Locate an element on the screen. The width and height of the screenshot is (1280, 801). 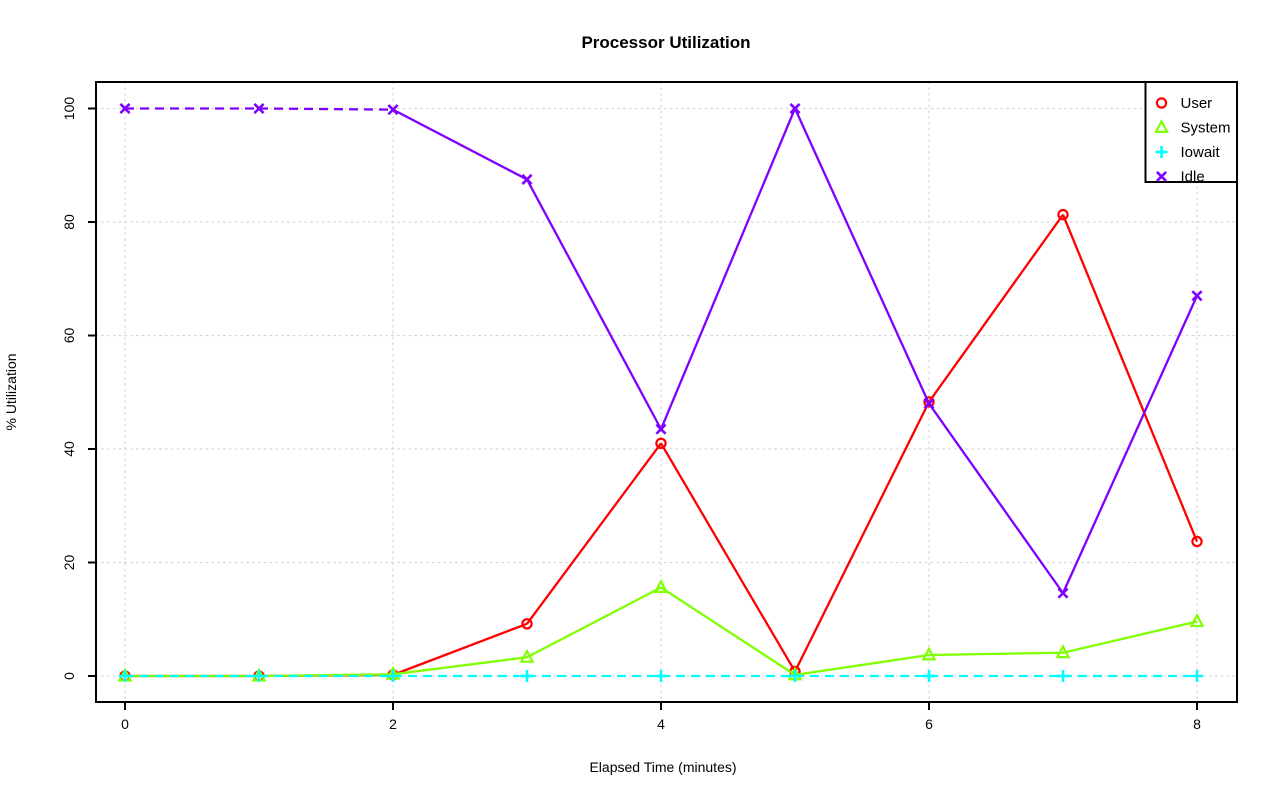
legend-layer: User System Iowait Idle is located at coordinates (1191, 133).